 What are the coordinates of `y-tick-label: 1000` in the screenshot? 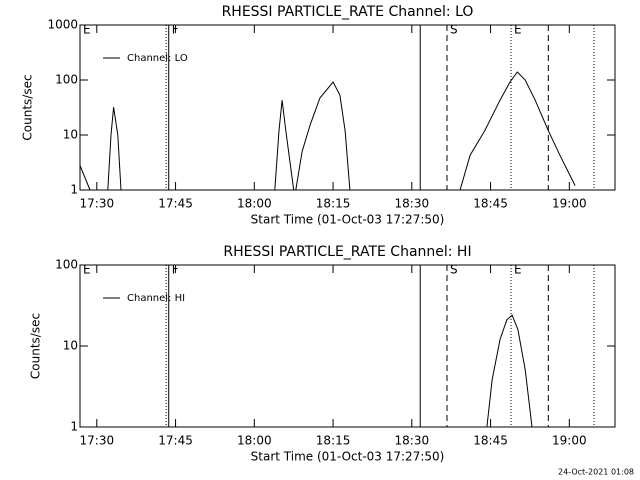 It's located at (62, 25).